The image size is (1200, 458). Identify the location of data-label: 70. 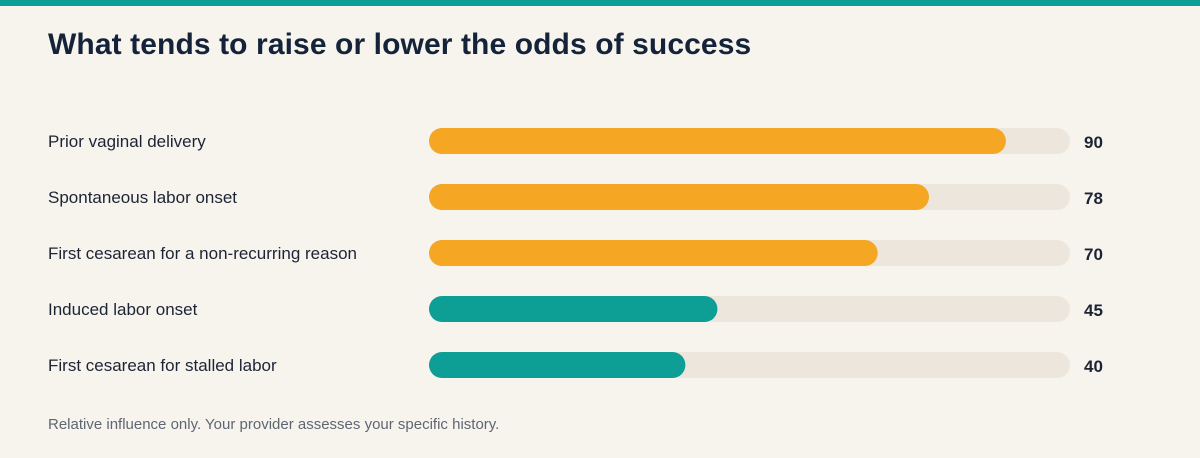
(1093, 254).